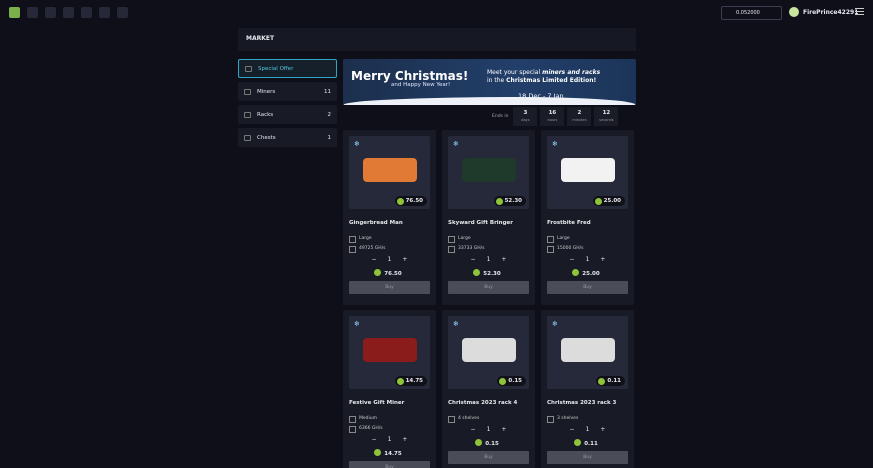  I want to click on sidebar-item: Miners 11, so click(287, 91).